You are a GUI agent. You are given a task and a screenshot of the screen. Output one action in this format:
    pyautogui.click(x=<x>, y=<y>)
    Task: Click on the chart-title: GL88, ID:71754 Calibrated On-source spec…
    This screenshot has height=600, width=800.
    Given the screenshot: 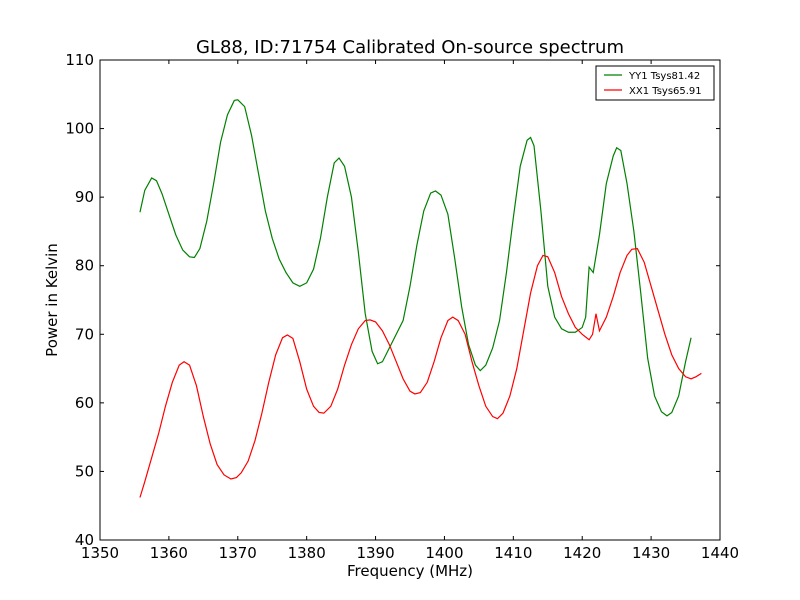 What is the action you would take?
    pyautogui.click(x=410, y=47)
    